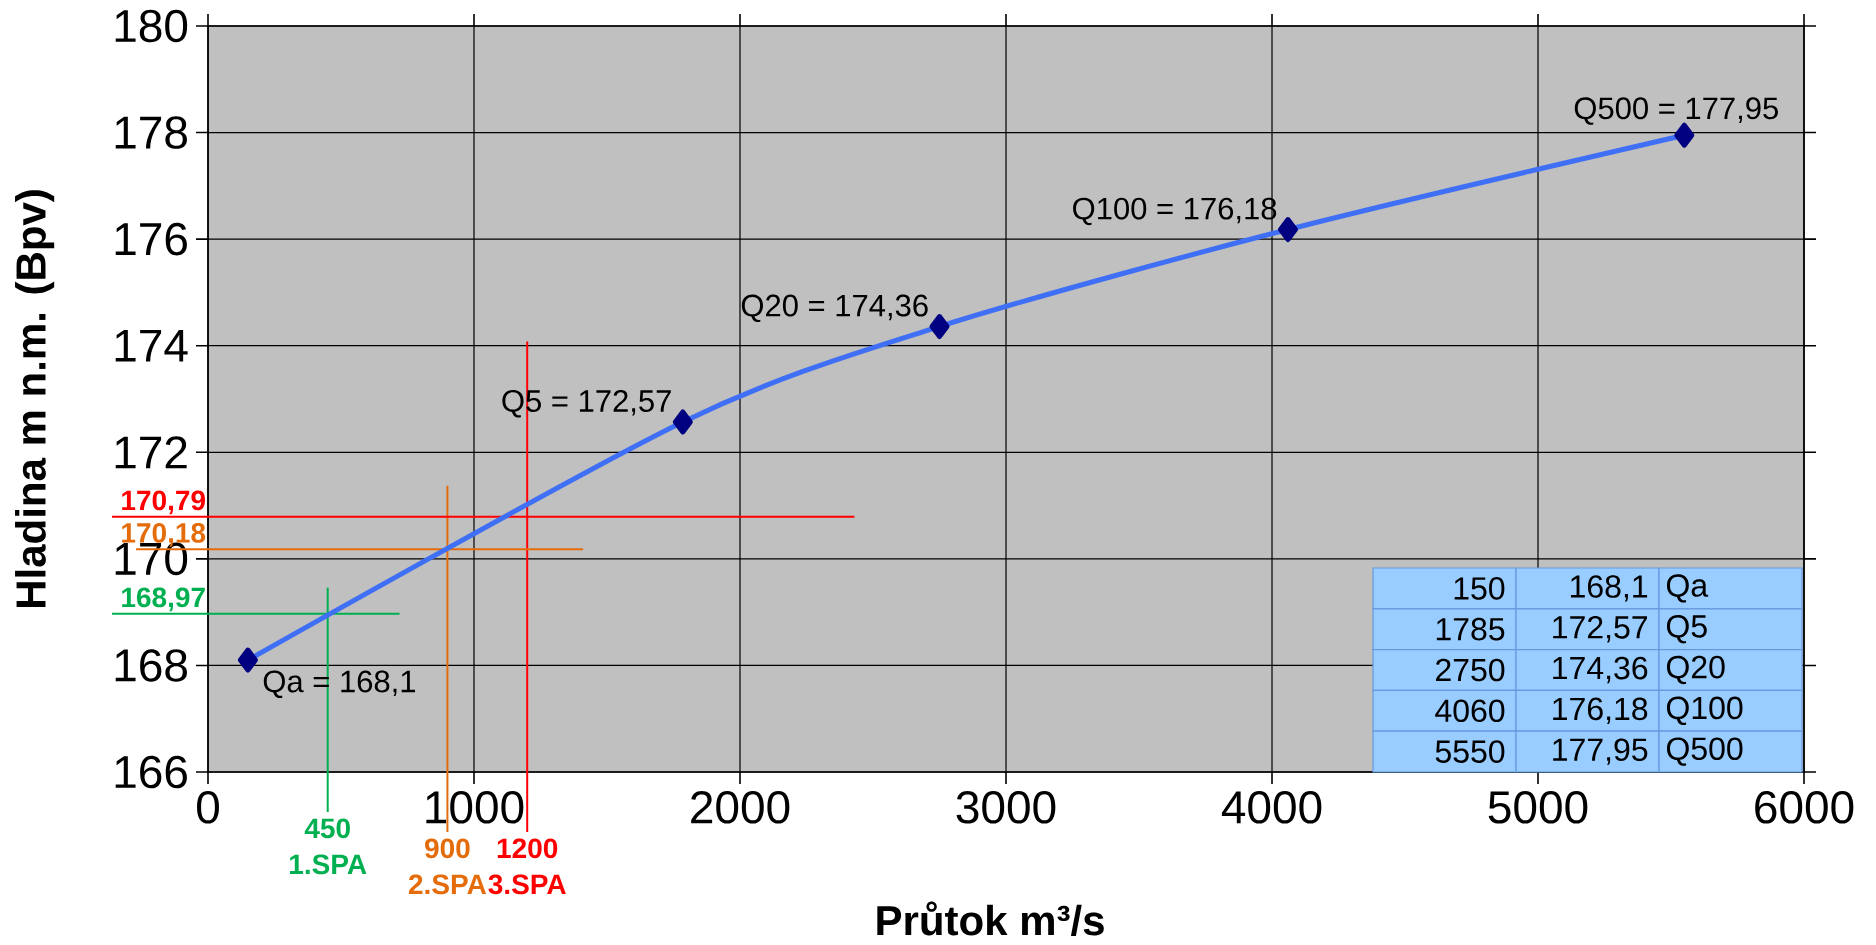  I want to click on annotation: Qa, so click(1687, 588).